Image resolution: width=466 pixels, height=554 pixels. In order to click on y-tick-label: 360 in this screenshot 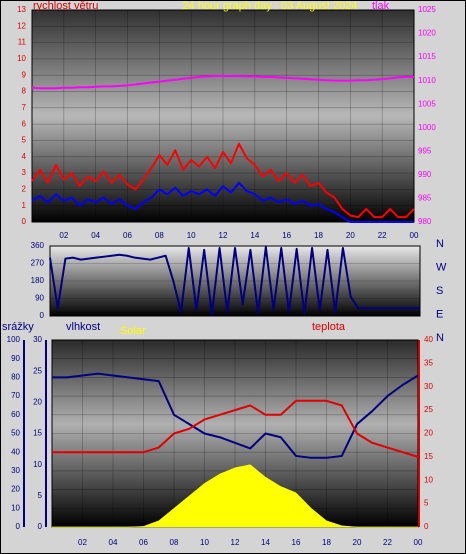, I will do `click(38, 245)`.